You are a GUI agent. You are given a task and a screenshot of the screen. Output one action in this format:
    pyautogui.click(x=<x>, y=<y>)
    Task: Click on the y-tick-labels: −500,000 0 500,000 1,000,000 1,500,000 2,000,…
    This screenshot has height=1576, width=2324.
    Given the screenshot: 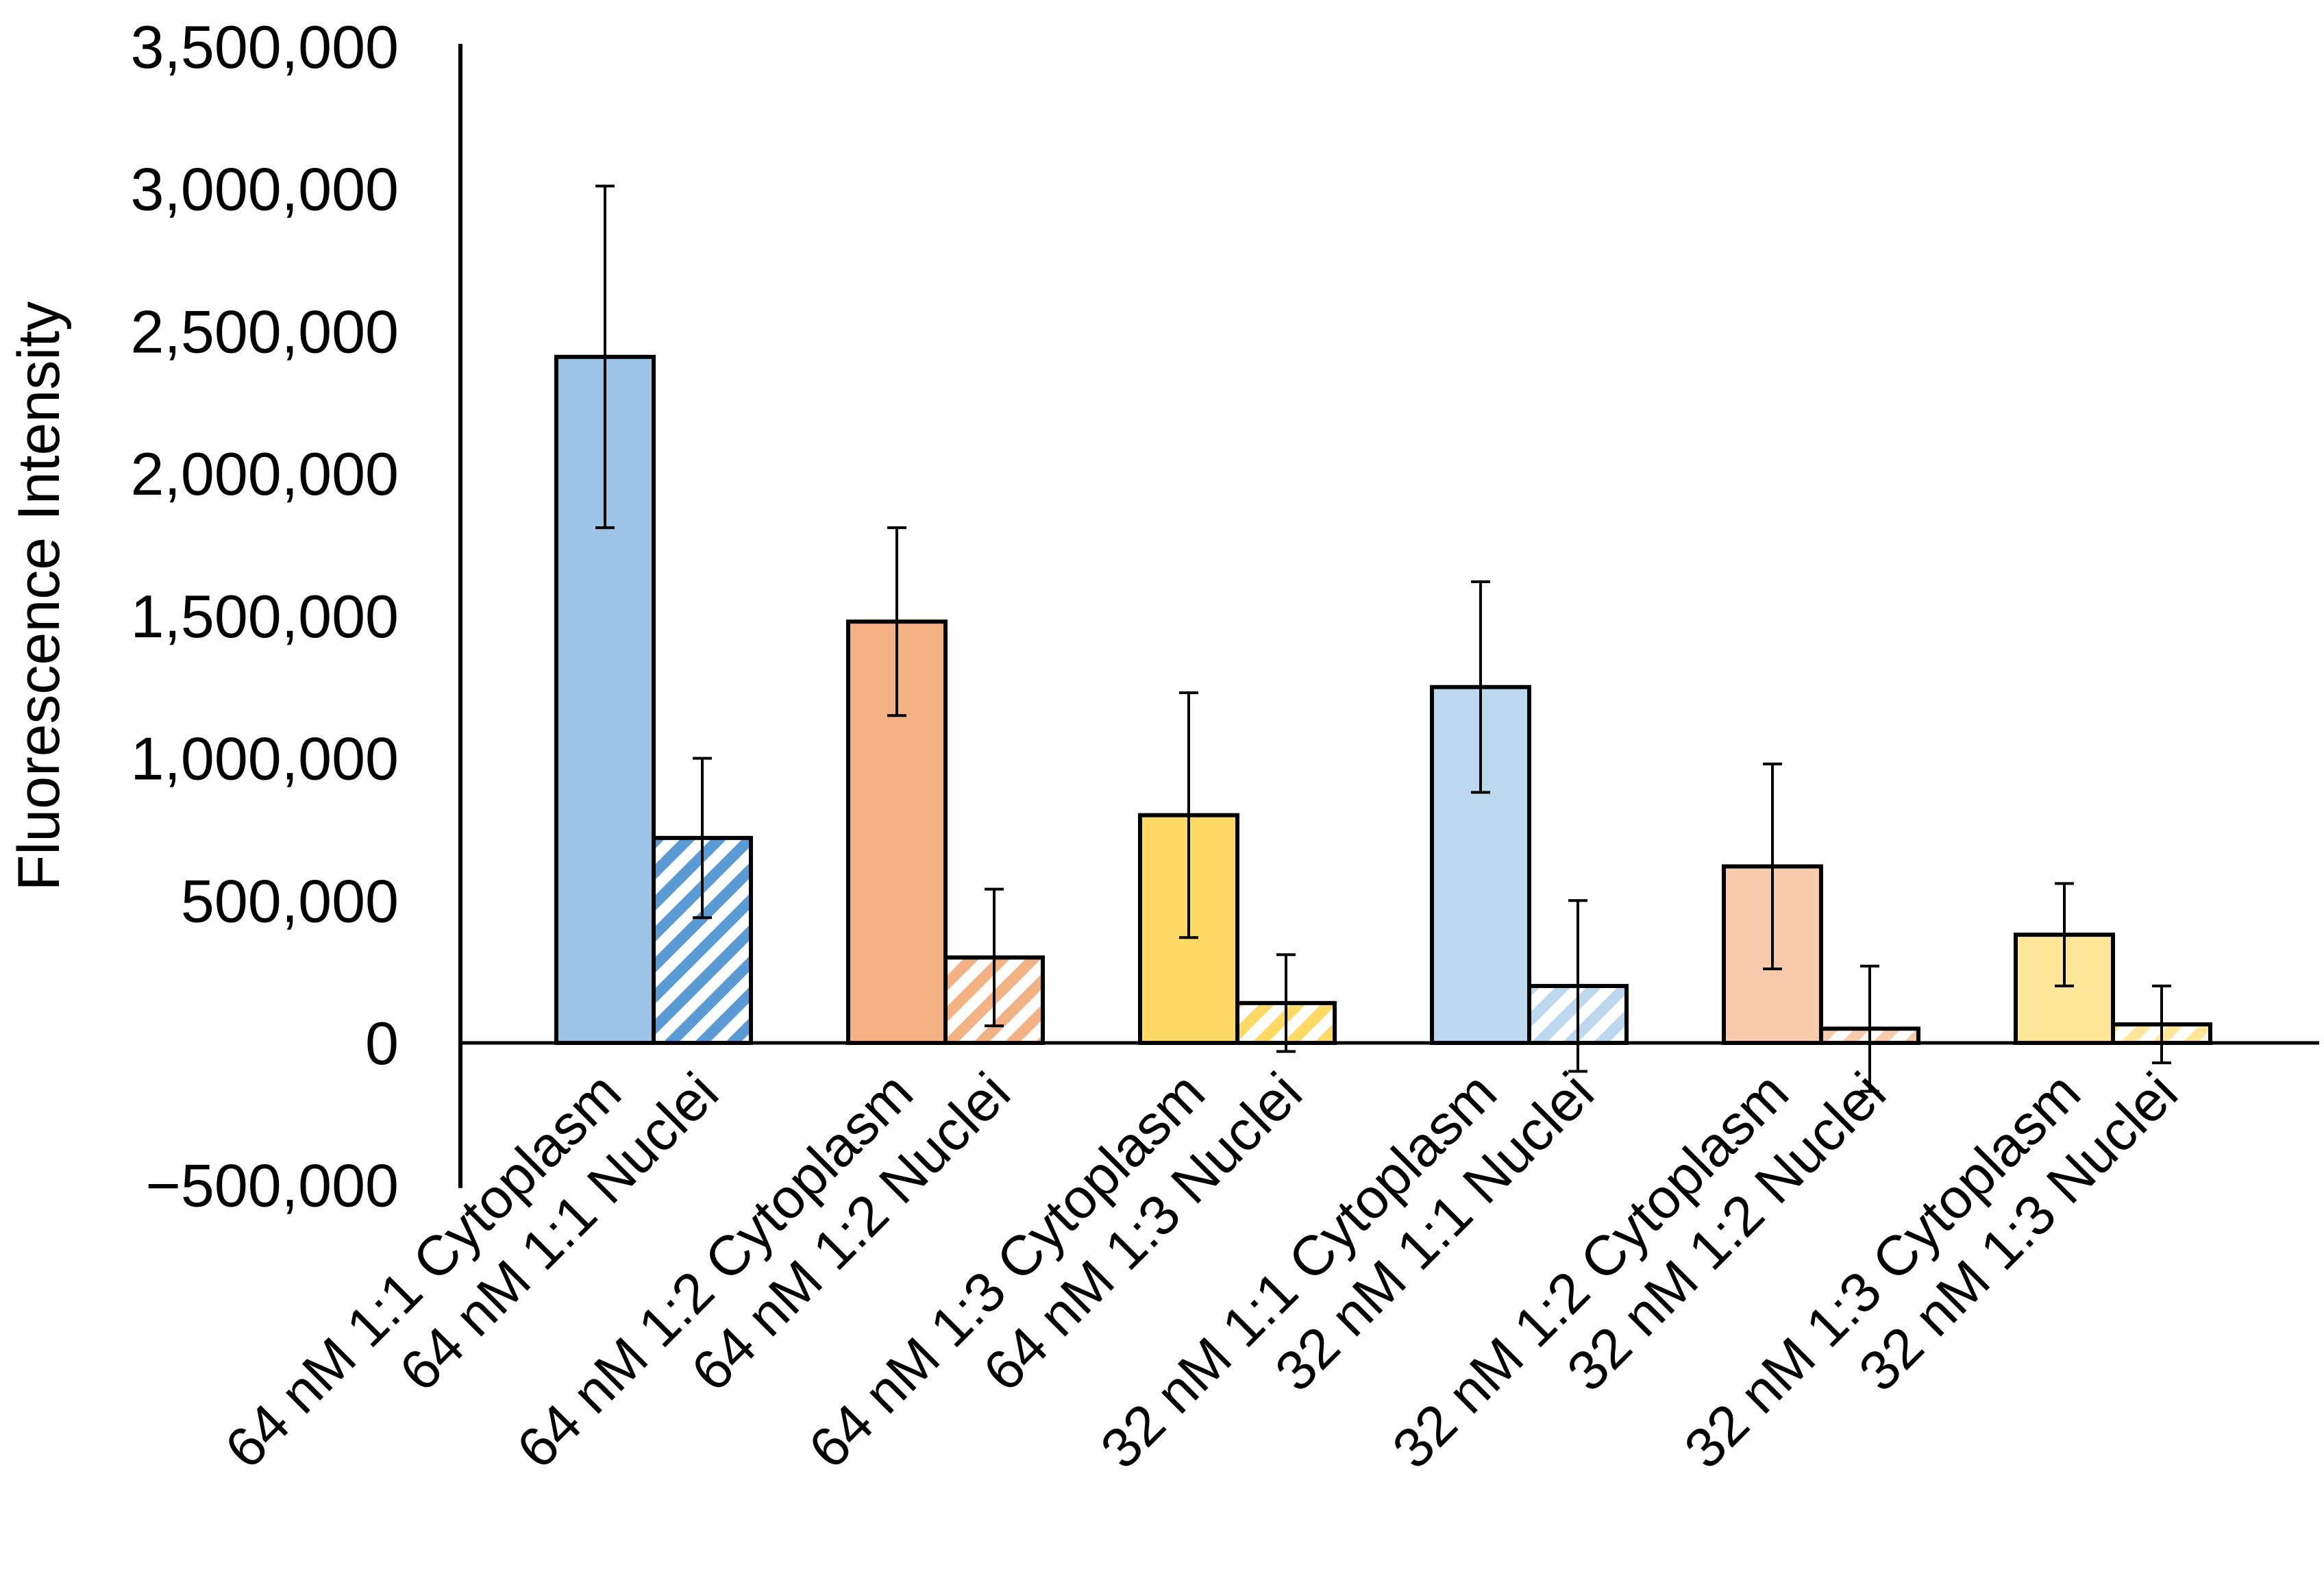 What is the action you would take?
    pyautogui.click(x=265, y=616)
    